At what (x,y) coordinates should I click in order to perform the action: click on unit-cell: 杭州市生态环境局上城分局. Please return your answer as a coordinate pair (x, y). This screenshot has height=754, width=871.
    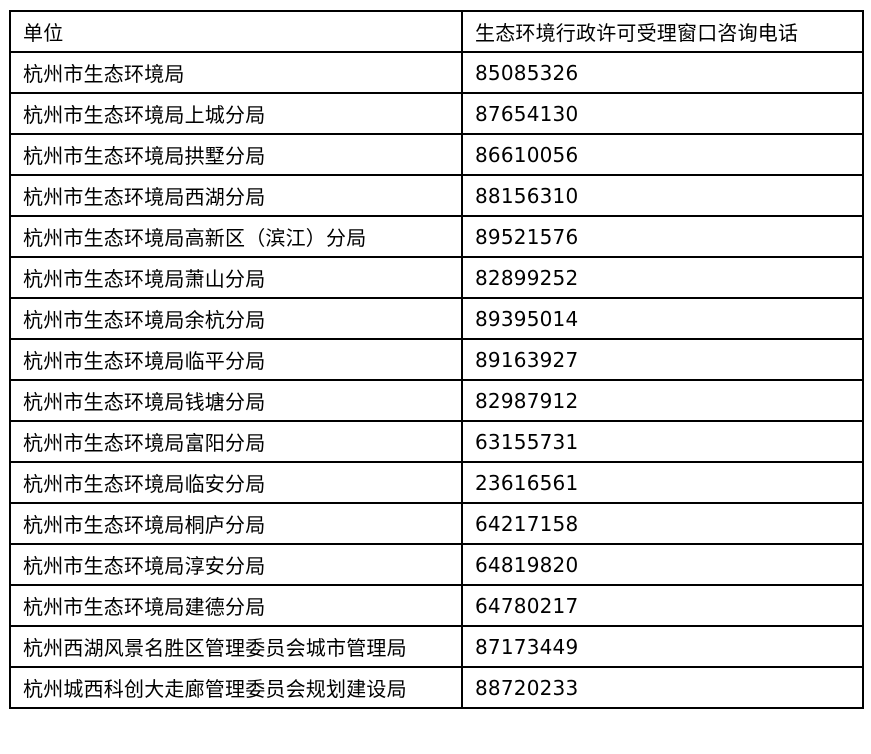
    Looking at the image, I should click on (236, 113).